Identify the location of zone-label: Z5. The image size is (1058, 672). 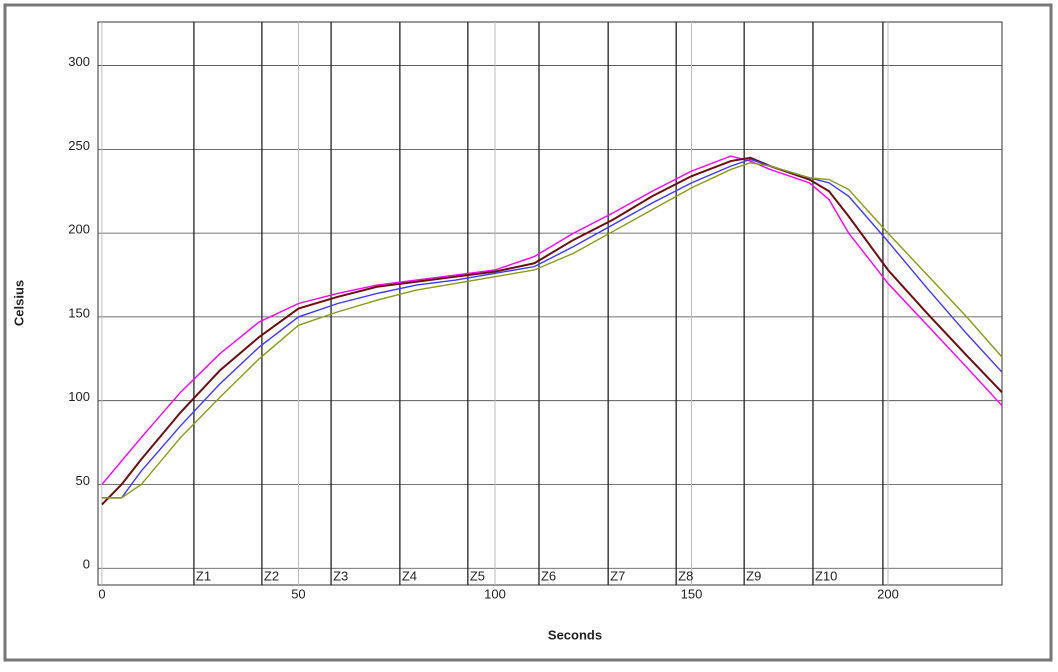
(477, 575).